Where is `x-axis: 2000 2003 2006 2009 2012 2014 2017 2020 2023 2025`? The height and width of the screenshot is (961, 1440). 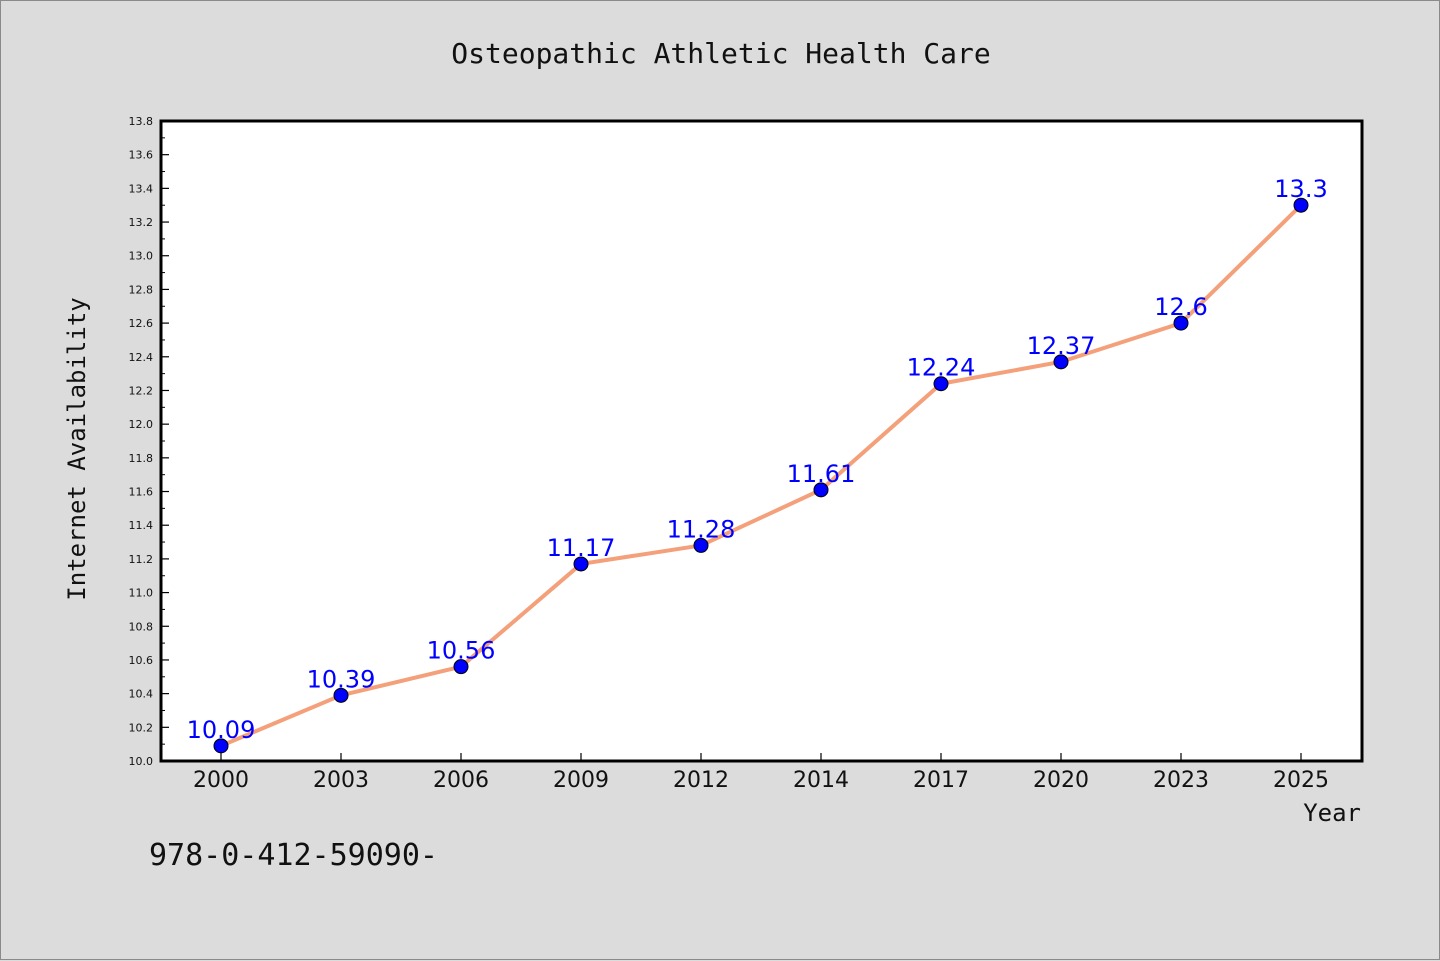
x-axis: 2000 2003 2006 2009 2012 2014 2017 2020 2023 2025 is located at coordinates (761, 773).